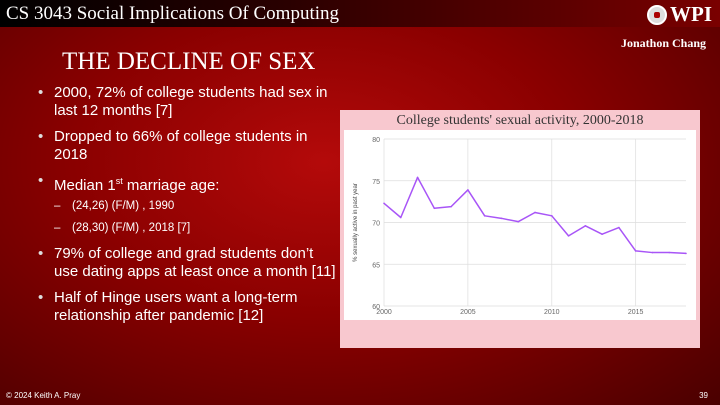 The width and height of the screenshot is (720, 405). What do you see at coordinates (468, 312) in the screenshot?
I see `x-tick-label: 2005` at bounding box center [468, 312].